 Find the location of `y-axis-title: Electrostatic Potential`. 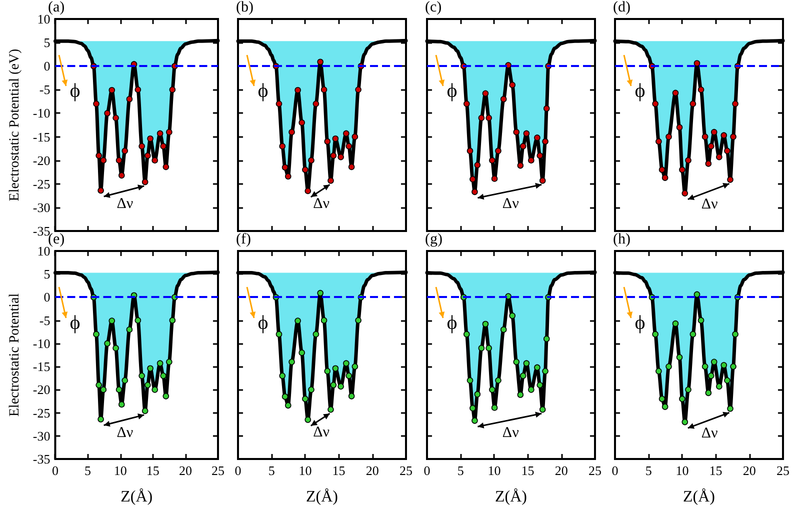

y-axis-title: Electrostatic Potential is located at coordinates (15, 355).